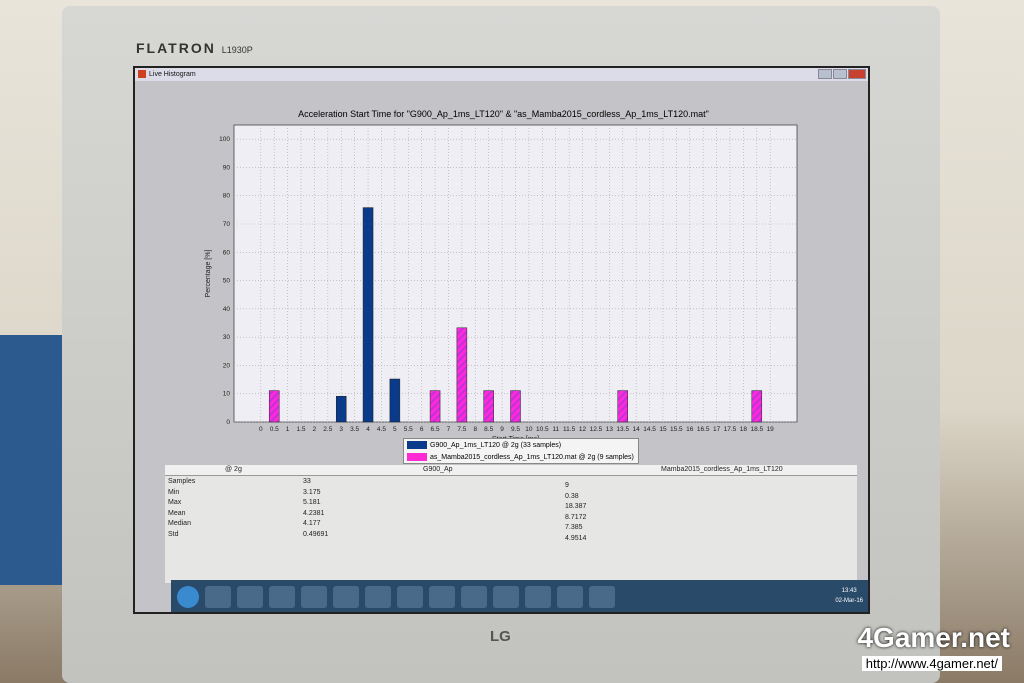 The image size is (1024, 683). Describe the element at coordinates (567, 485) in the screenshot. I see `stats-cell-col2: 9` at that location.